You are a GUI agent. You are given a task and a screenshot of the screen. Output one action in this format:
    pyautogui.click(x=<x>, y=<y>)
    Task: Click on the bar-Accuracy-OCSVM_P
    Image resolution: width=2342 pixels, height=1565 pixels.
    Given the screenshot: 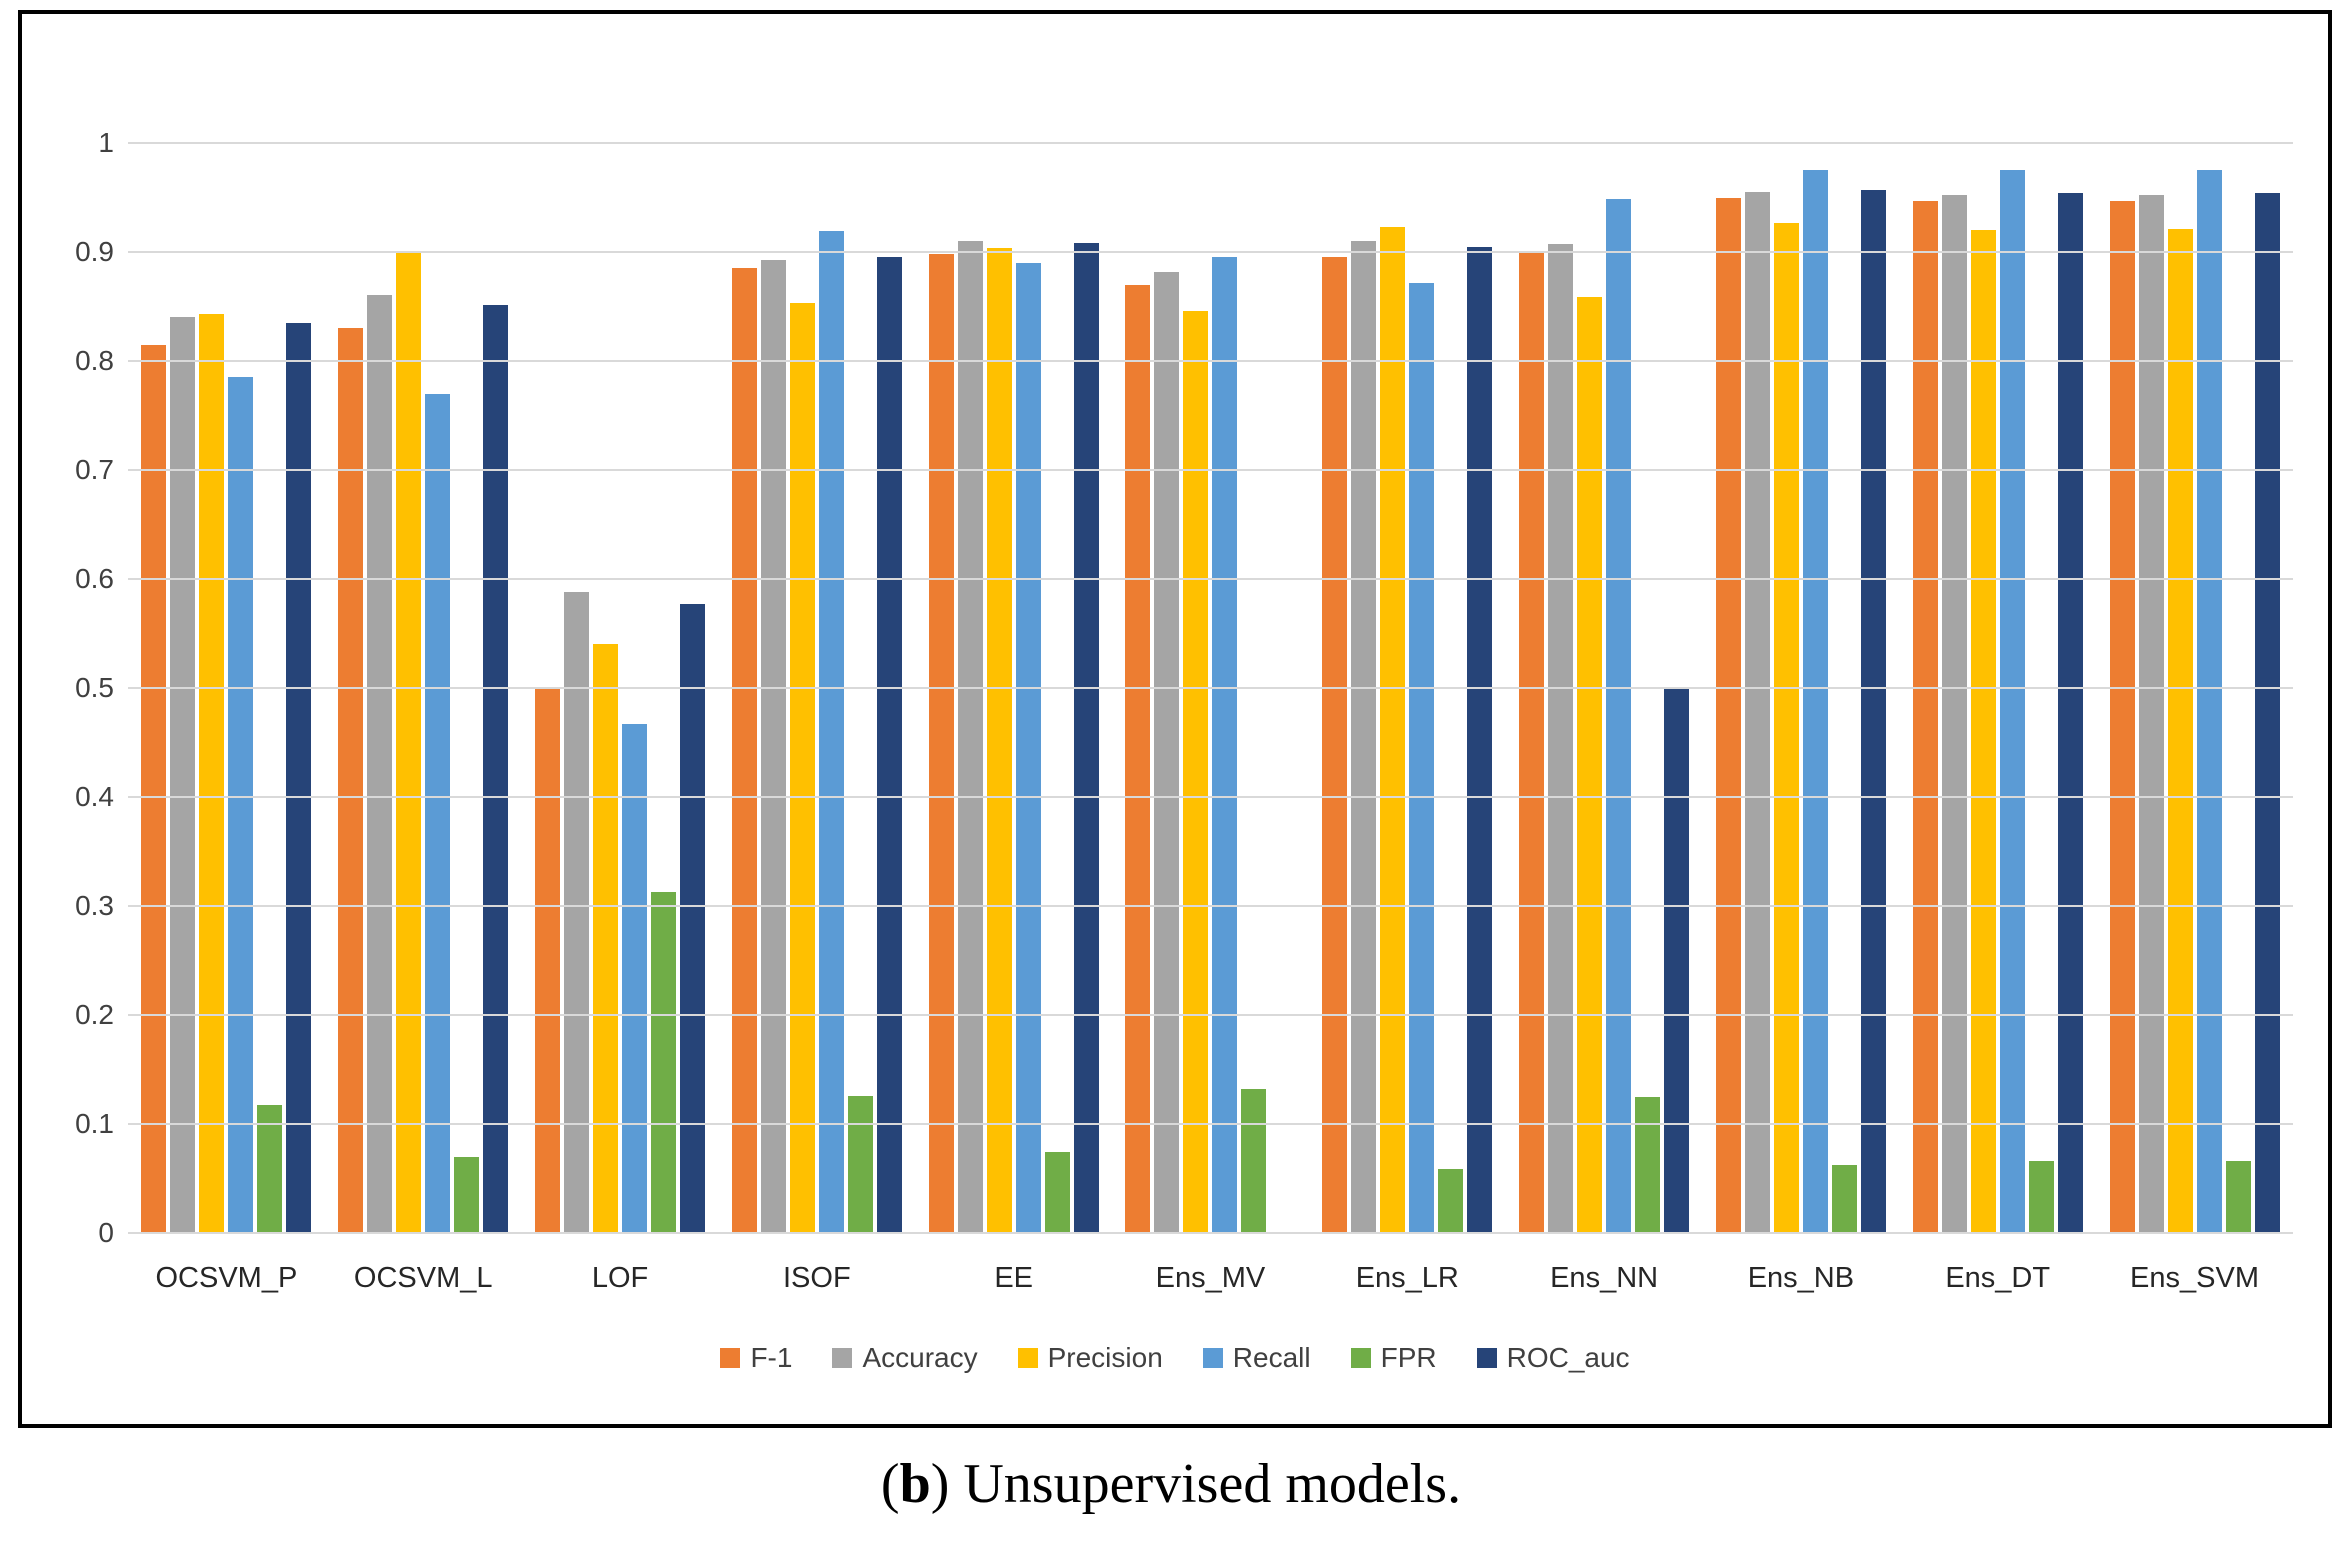 What is the action you would take?
    pyautogui.click(x=183, y=775)
    